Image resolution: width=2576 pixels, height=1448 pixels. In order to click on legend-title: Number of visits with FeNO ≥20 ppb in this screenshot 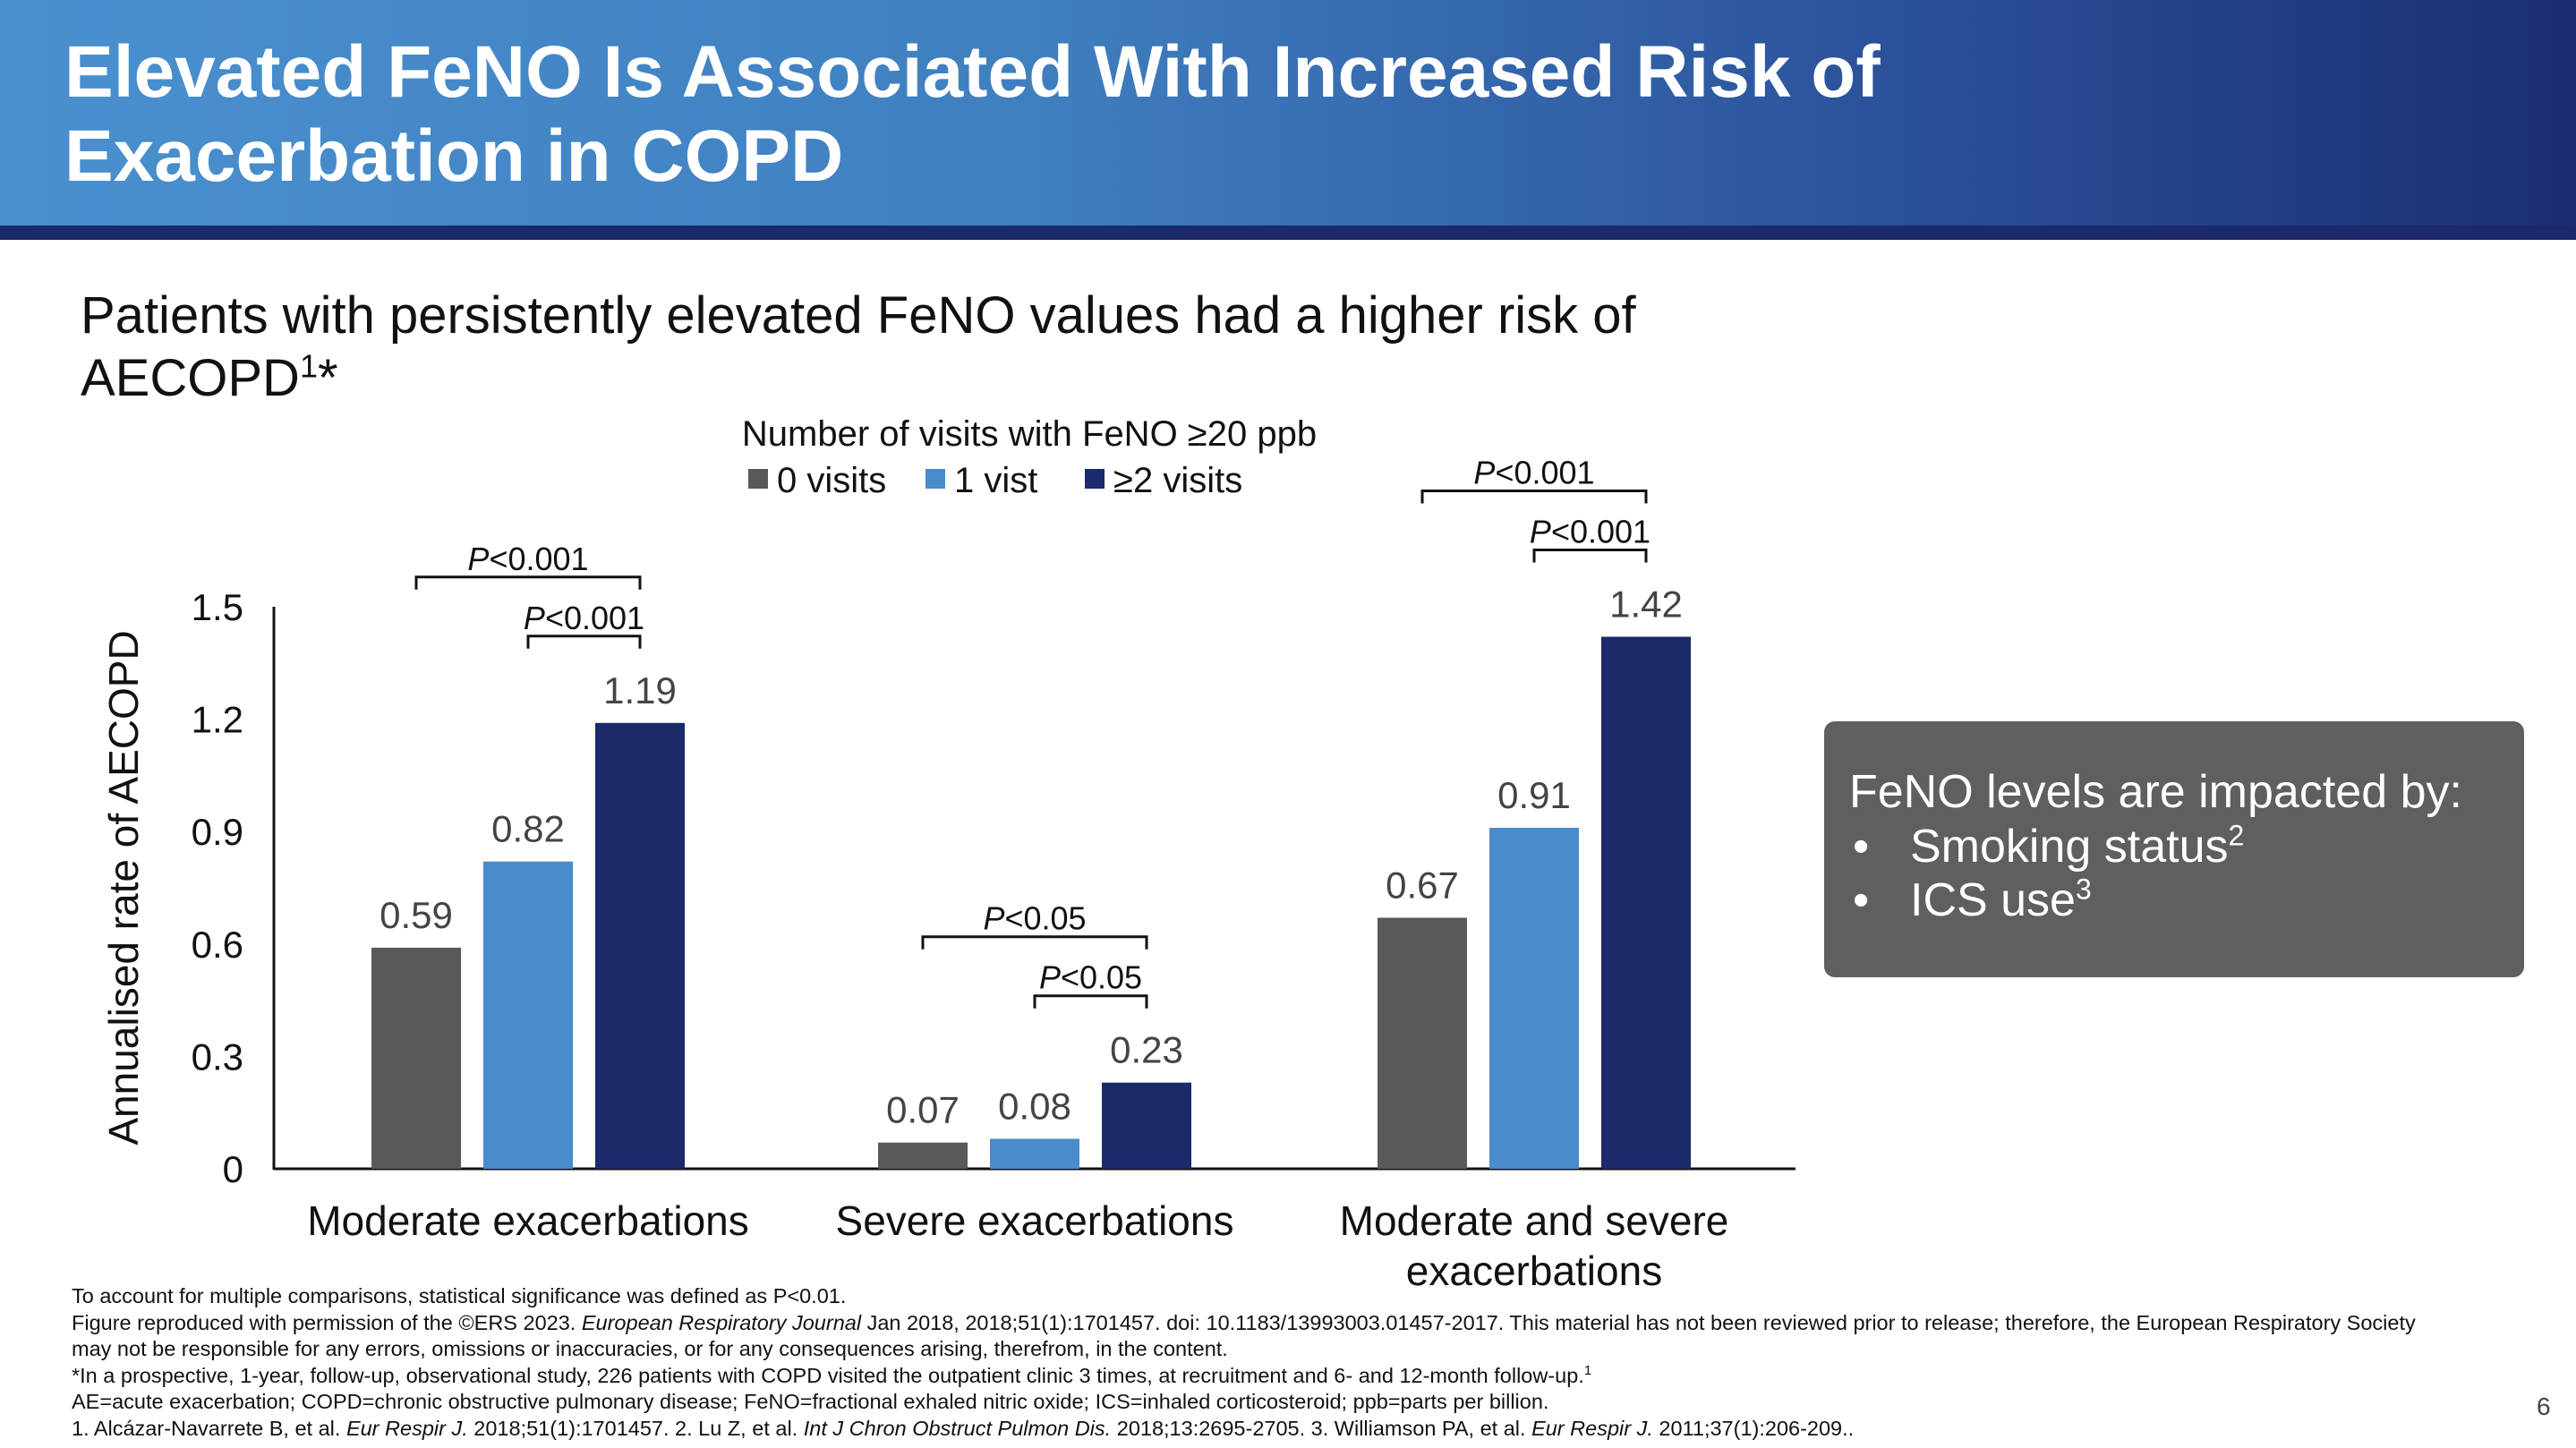, I will do `click(1029, 434)`.